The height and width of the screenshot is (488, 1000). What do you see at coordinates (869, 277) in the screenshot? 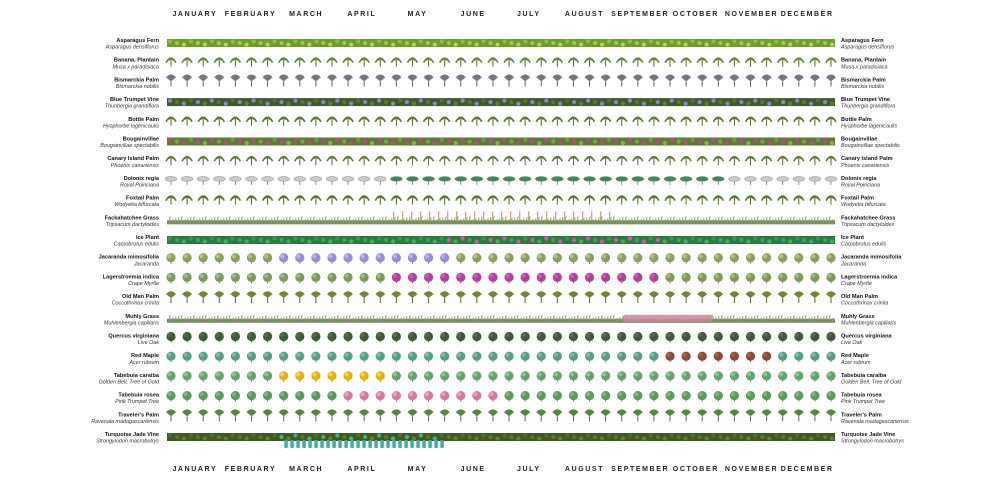
I see `plant-name-right: Lagerstroemia indica` at bounding box center [869, 277].